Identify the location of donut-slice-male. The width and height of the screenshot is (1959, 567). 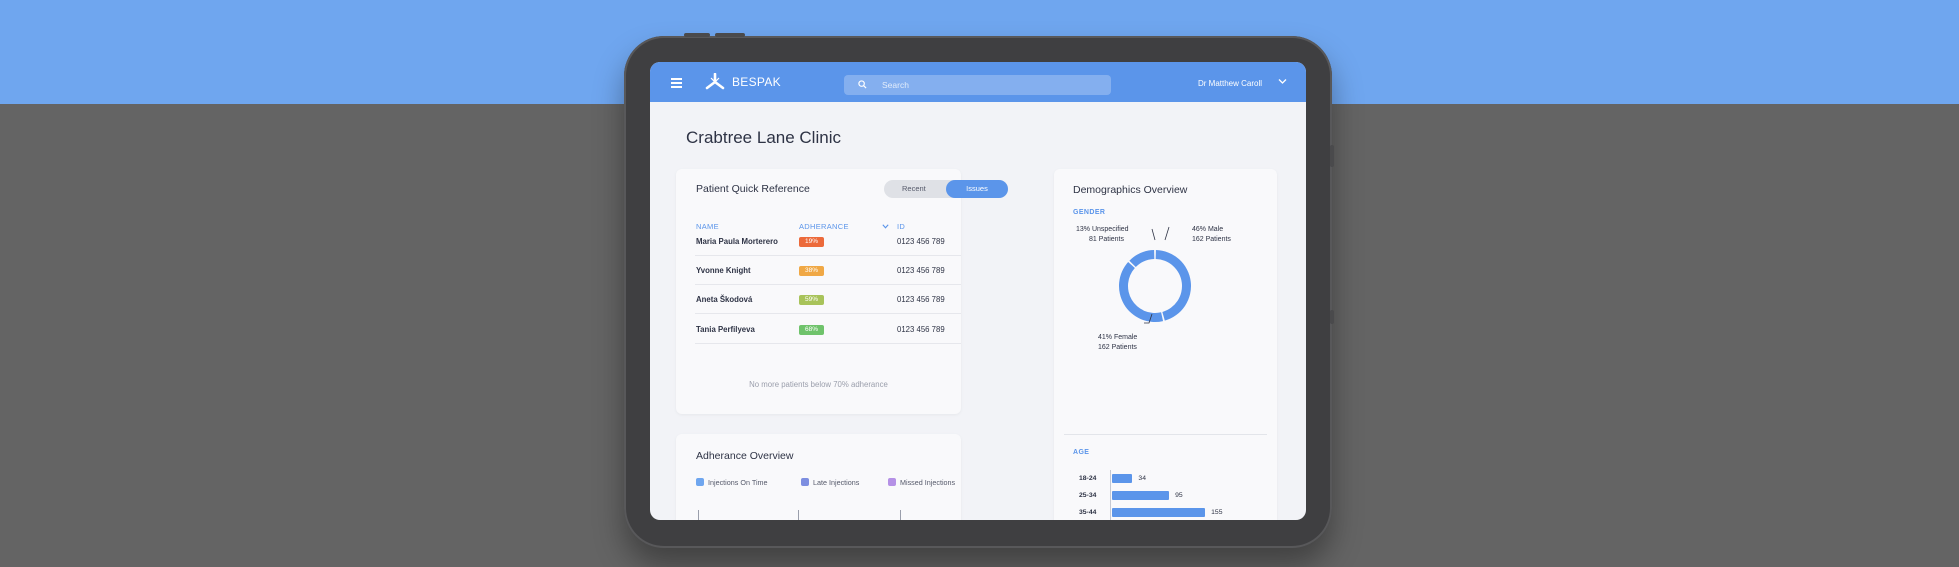
(1173, 285).